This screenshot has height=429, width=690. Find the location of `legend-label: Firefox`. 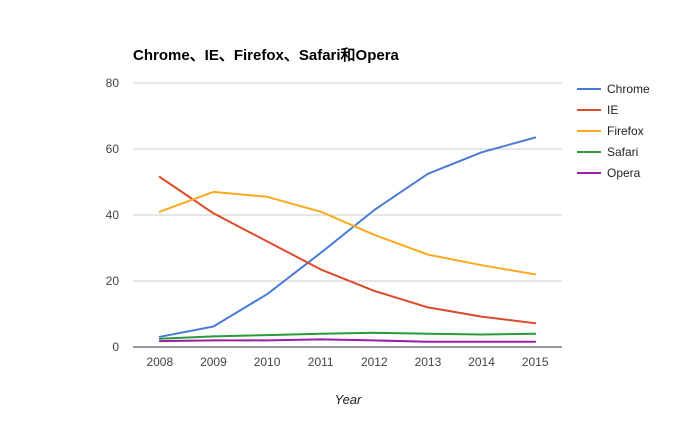

legend-label: Firefox is located at coordinates (625, 131).